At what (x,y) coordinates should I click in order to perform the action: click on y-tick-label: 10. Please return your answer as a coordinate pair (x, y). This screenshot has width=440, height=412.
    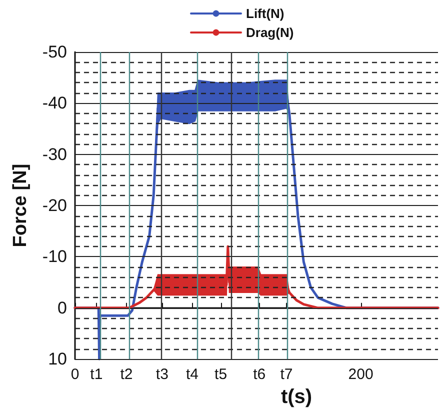
    Looking at the image, I should click on (57, 359).